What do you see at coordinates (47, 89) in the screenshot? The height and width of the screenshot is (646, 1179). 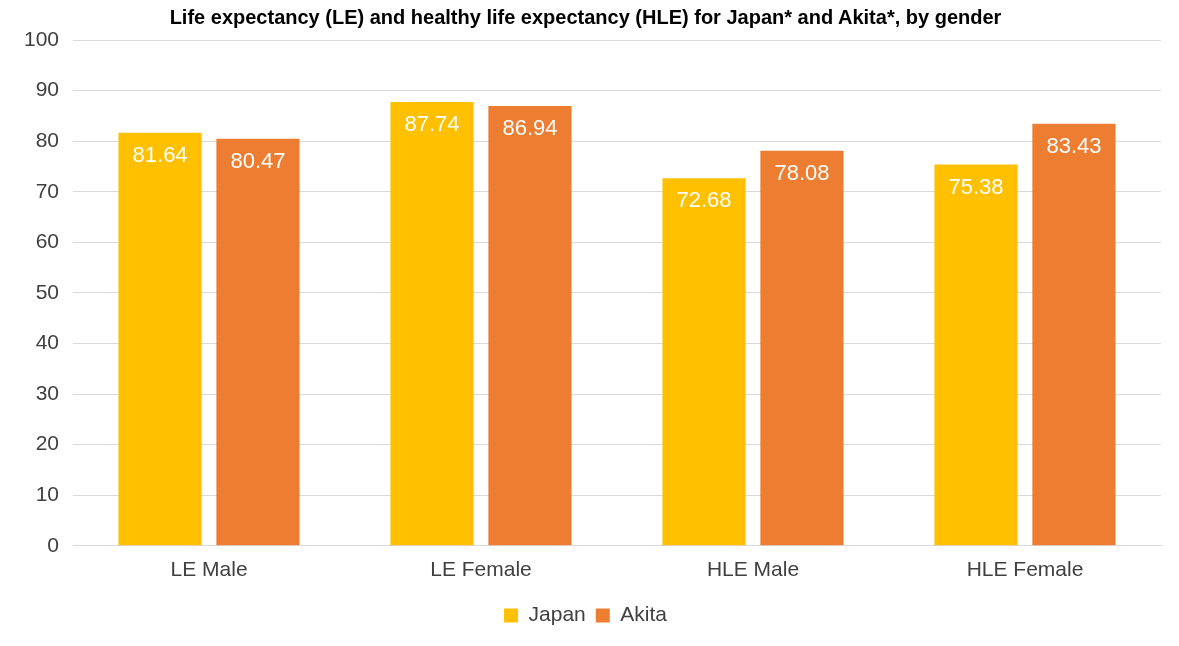 I see `y-tick-label: 90` at bounding box center [47, 89].